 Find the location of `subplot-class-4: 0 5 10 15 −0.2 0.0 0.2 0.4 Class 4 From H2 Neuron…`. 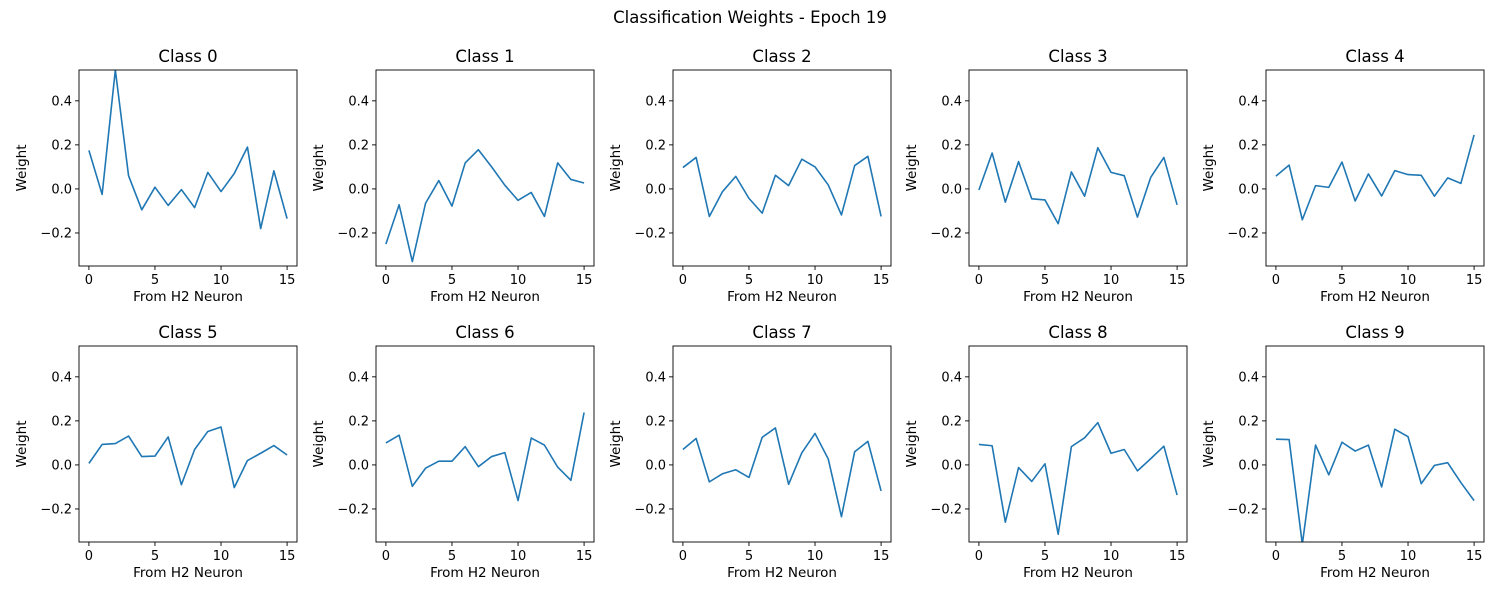

subplot-class-4: 0 5 10 15 −0.2 0.0 0.2 0.4 Class 4 From H2 Neuron… is located at coordinates (1343, 176).